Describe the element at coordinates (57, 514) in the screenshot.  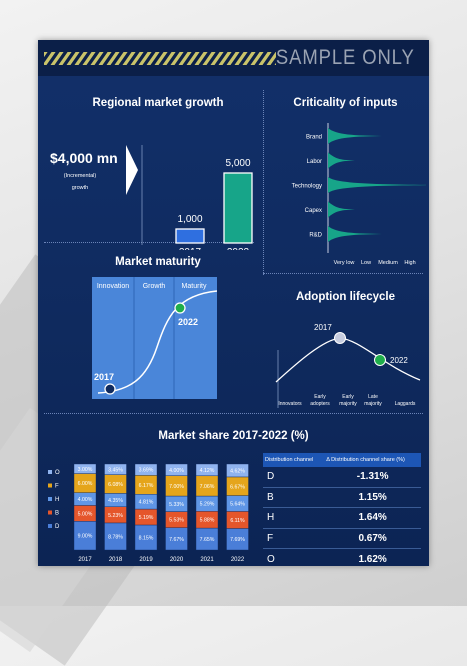
I see `legend-label-B: B` at that location.